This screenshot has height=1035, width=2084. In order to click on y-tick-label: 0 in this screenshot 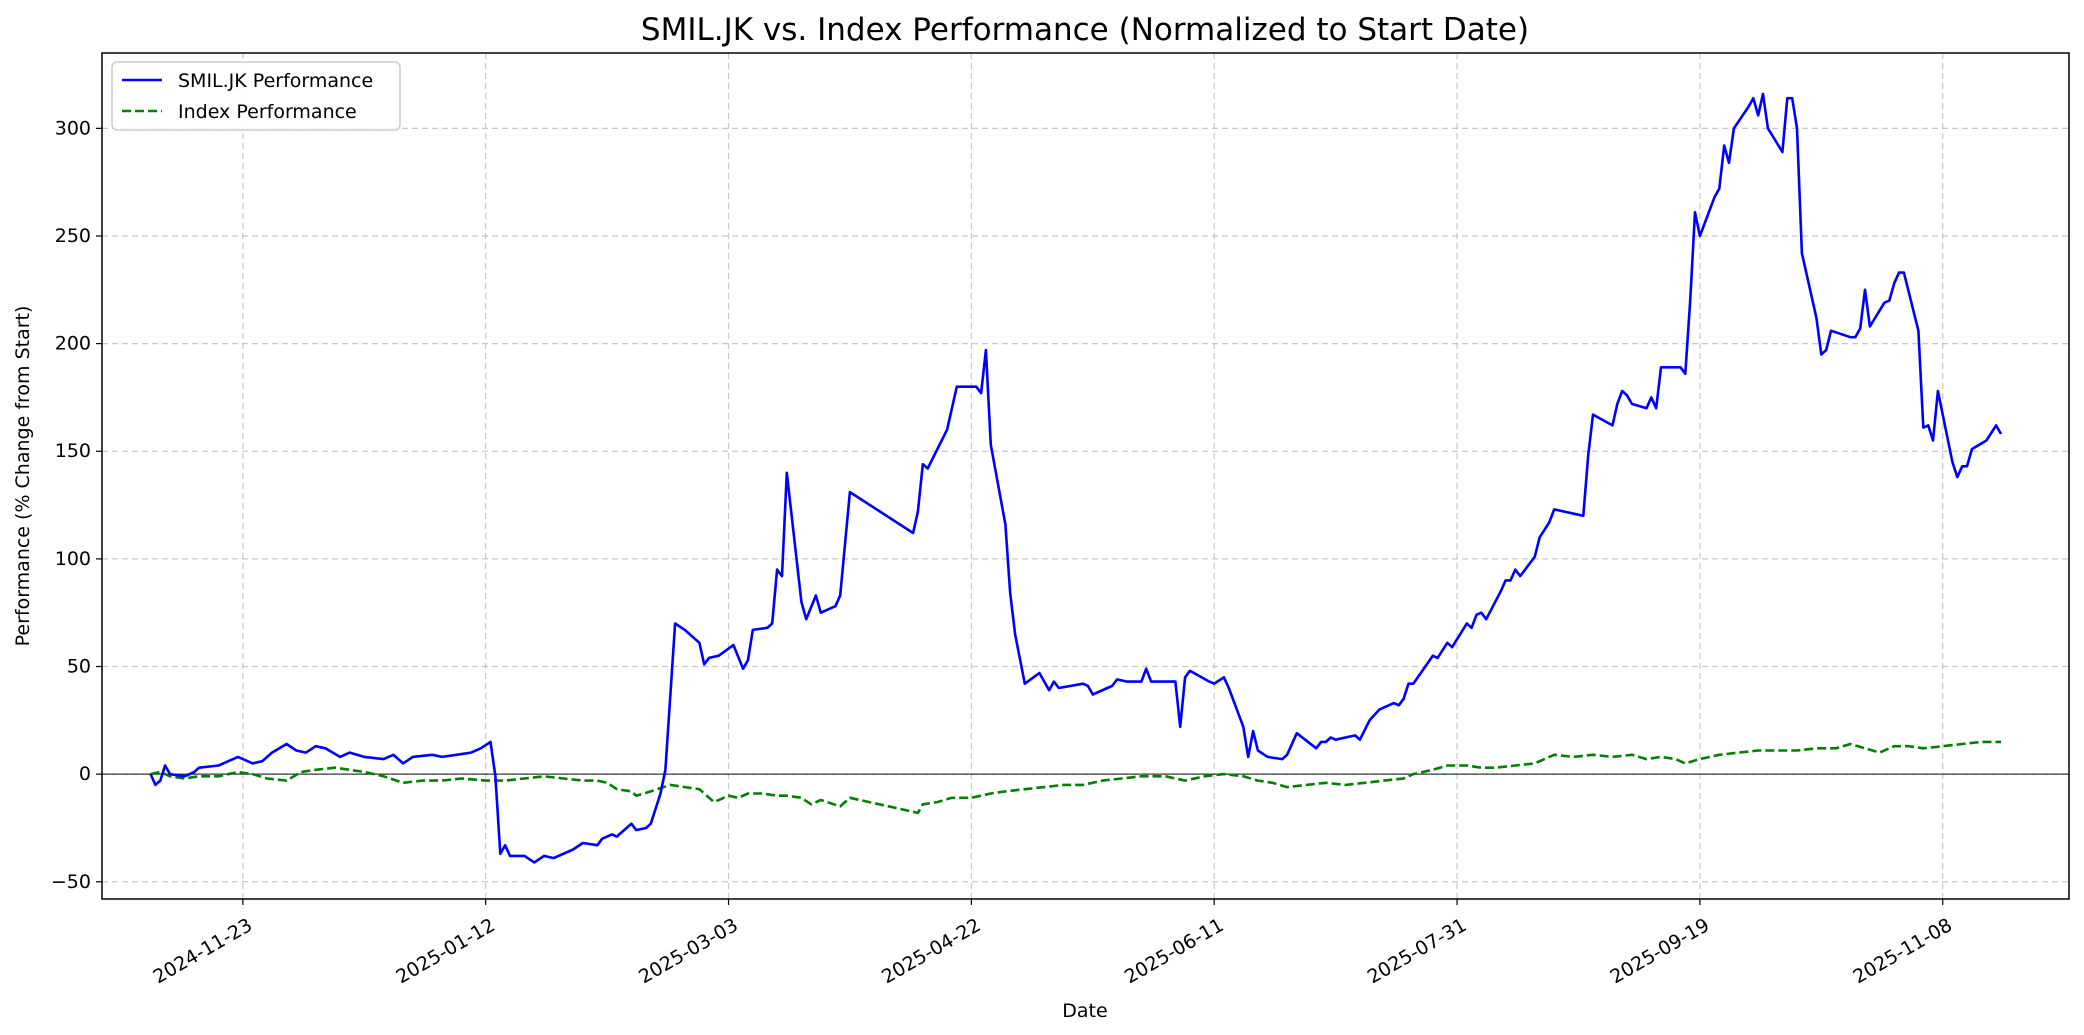, I will do `click(85, 774)`.